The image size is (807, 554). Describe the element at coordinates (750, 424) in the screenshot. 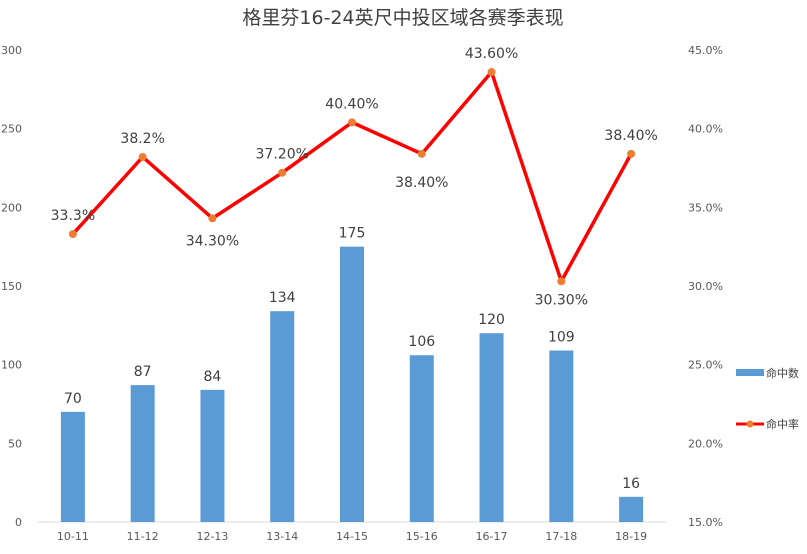

I see `legend-swatch-marker` at that location.